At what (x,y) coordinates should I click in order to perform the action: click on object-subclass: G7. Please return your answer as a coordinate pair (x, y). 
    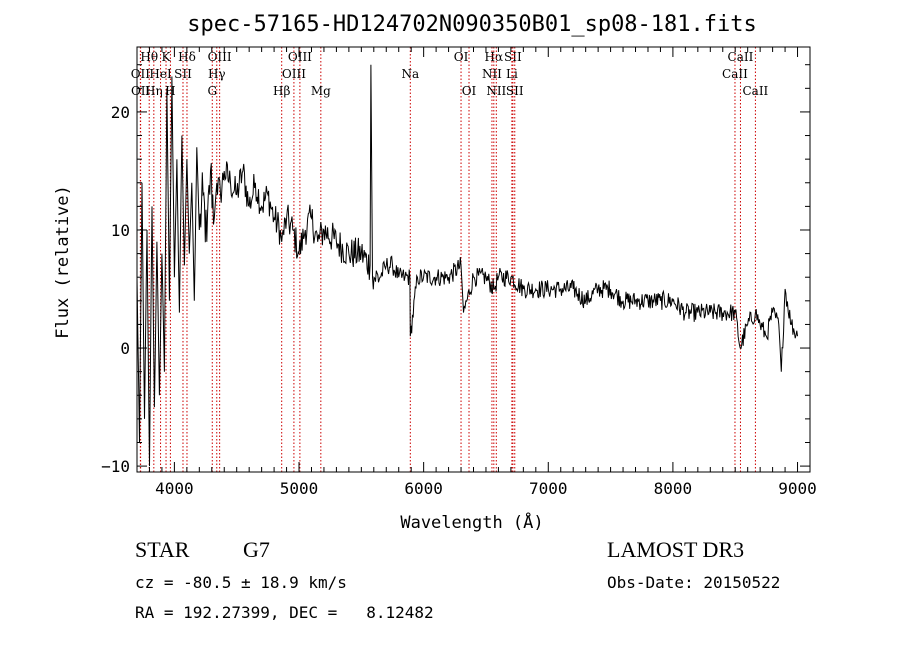
    Looking at the image, I should click on (256, 549).